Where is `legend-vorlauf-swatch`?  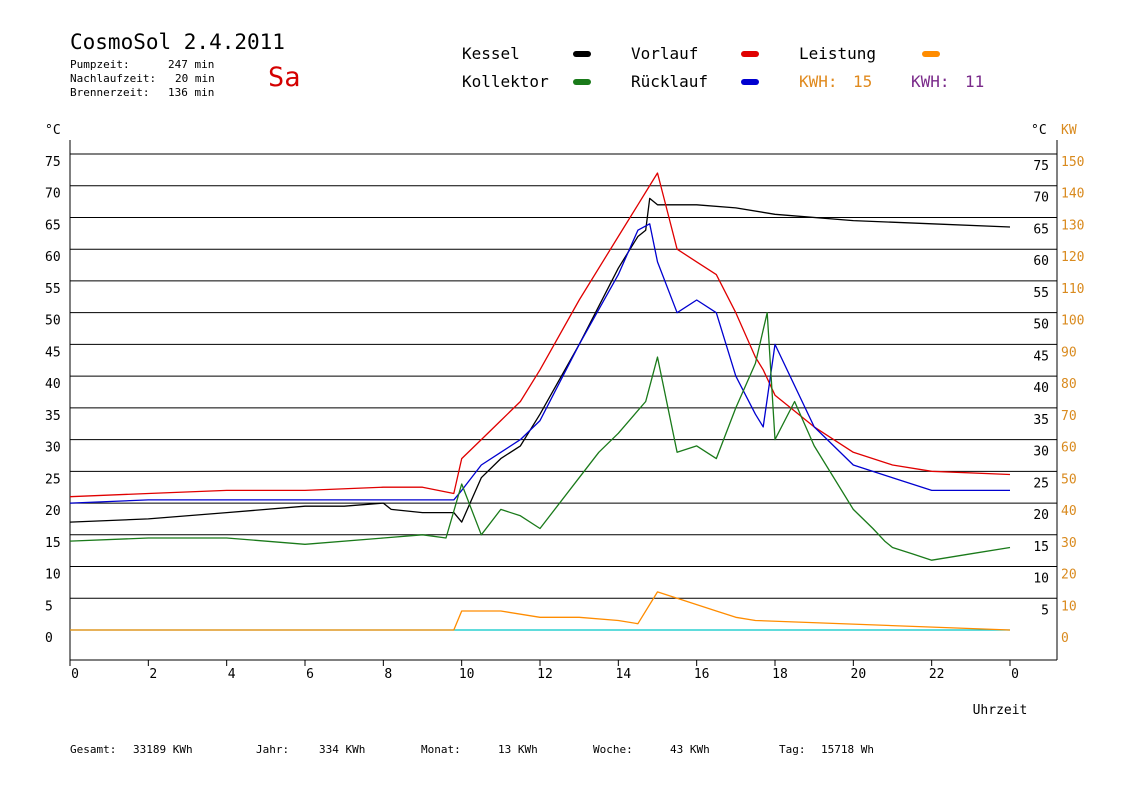
legend-vorlauf-swatch is located at coordinates (750, 54).